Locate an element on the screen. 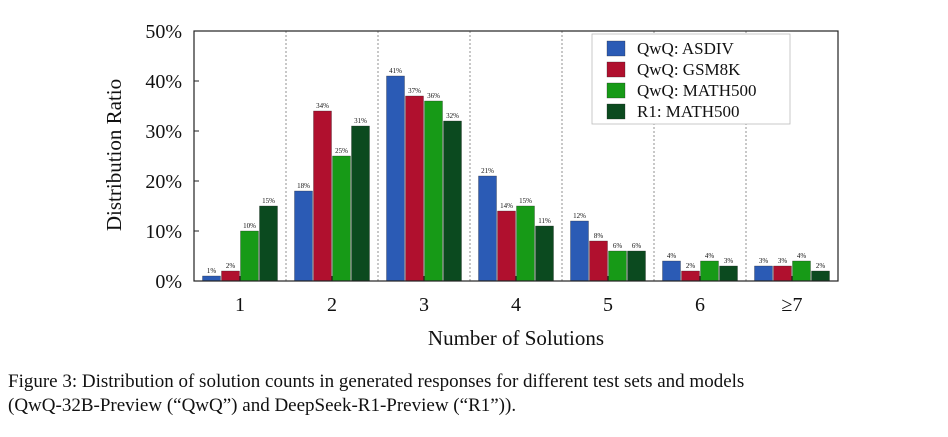 The width and height of the screenshot is (948, 437). bar-value-label: 21% is located at coordinates (487, 171).